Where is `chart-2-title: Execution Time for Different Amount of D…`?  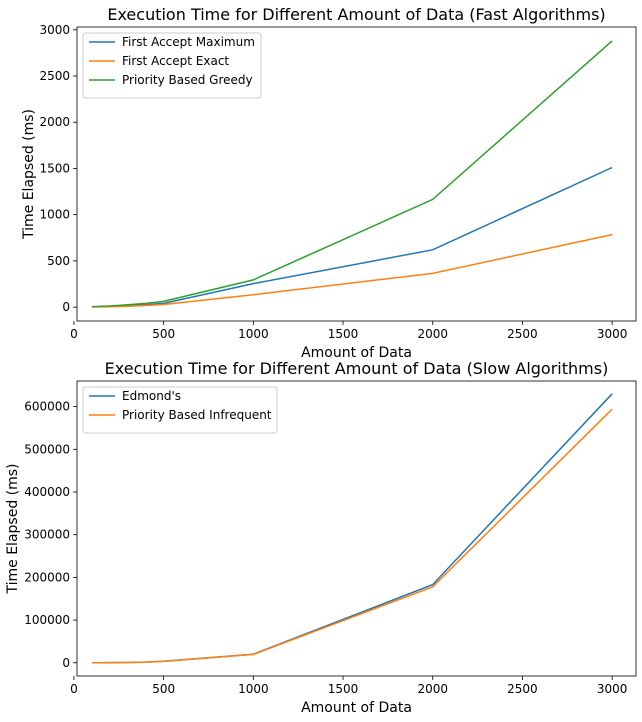
chart-2-title: Execution Time for Different Amount of D… is located at coordinates (357, 368).